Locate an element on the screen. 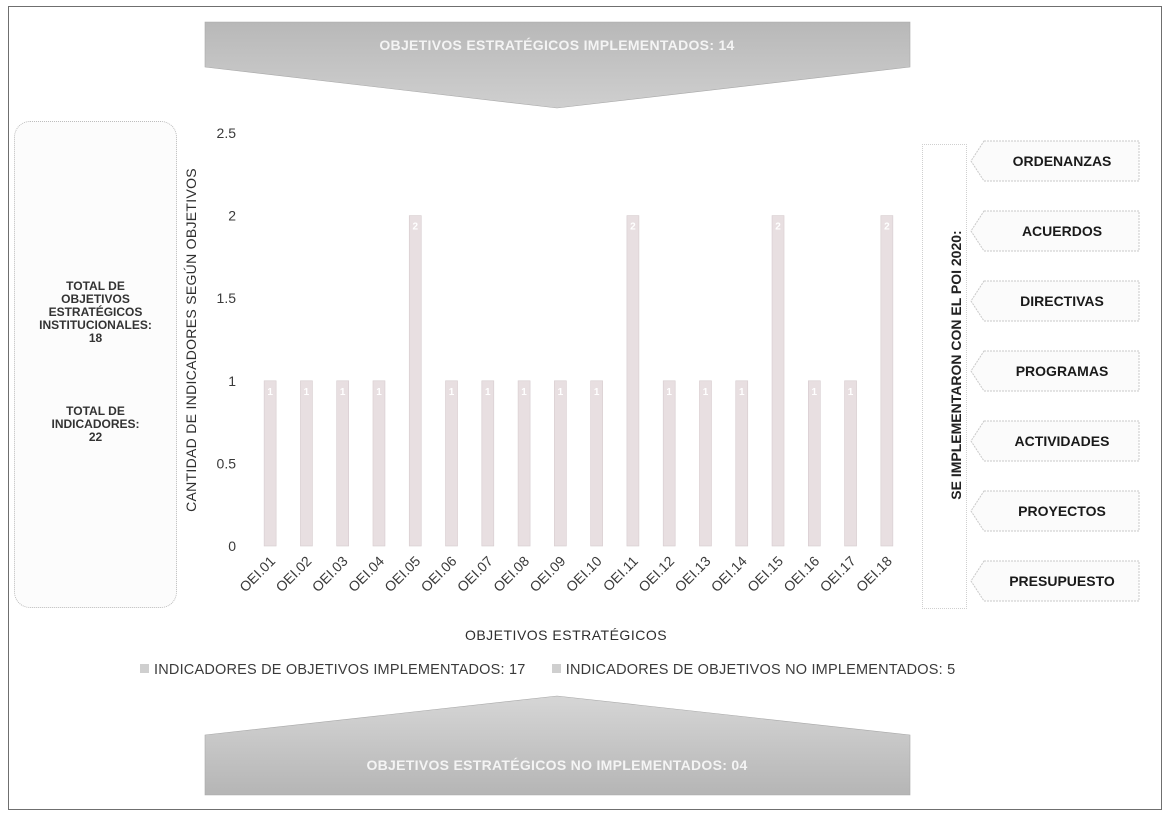  x-tick-label: OEI.08 is located at coordinates (511, 574).